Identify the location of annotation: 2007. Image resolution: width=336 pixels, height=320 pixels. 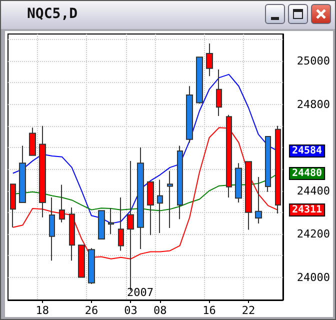
(140, 292).